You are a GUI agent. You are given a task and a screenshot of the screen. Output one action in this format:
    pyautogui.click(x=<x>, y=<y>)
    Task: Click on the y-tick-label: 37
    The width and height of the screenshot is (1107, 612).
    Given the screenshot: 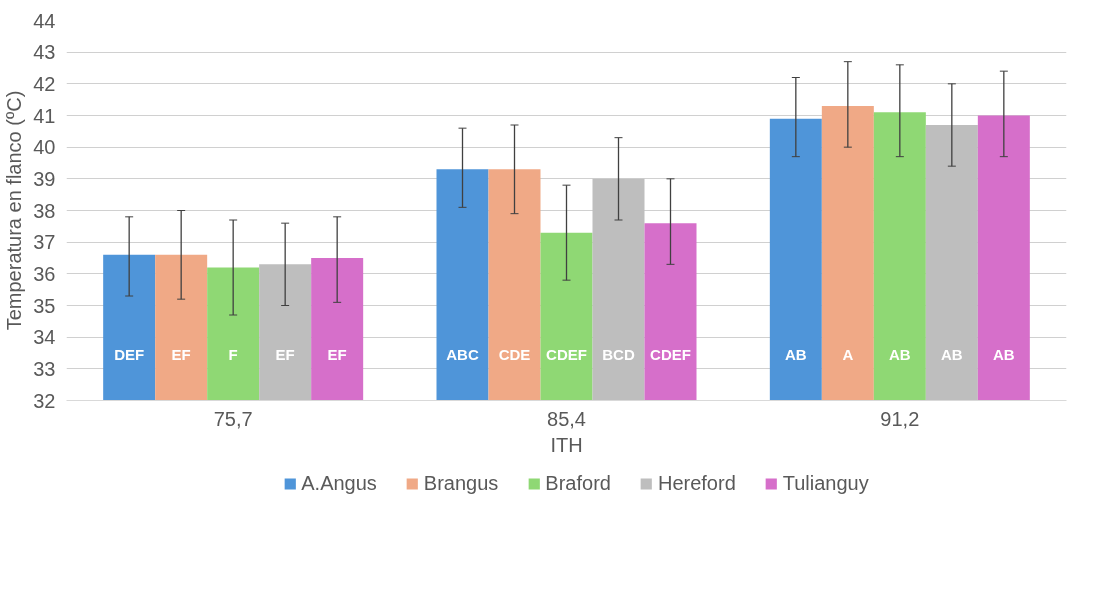 What is the action you would take?
    pyautogui.click(x=44, y=242)
    